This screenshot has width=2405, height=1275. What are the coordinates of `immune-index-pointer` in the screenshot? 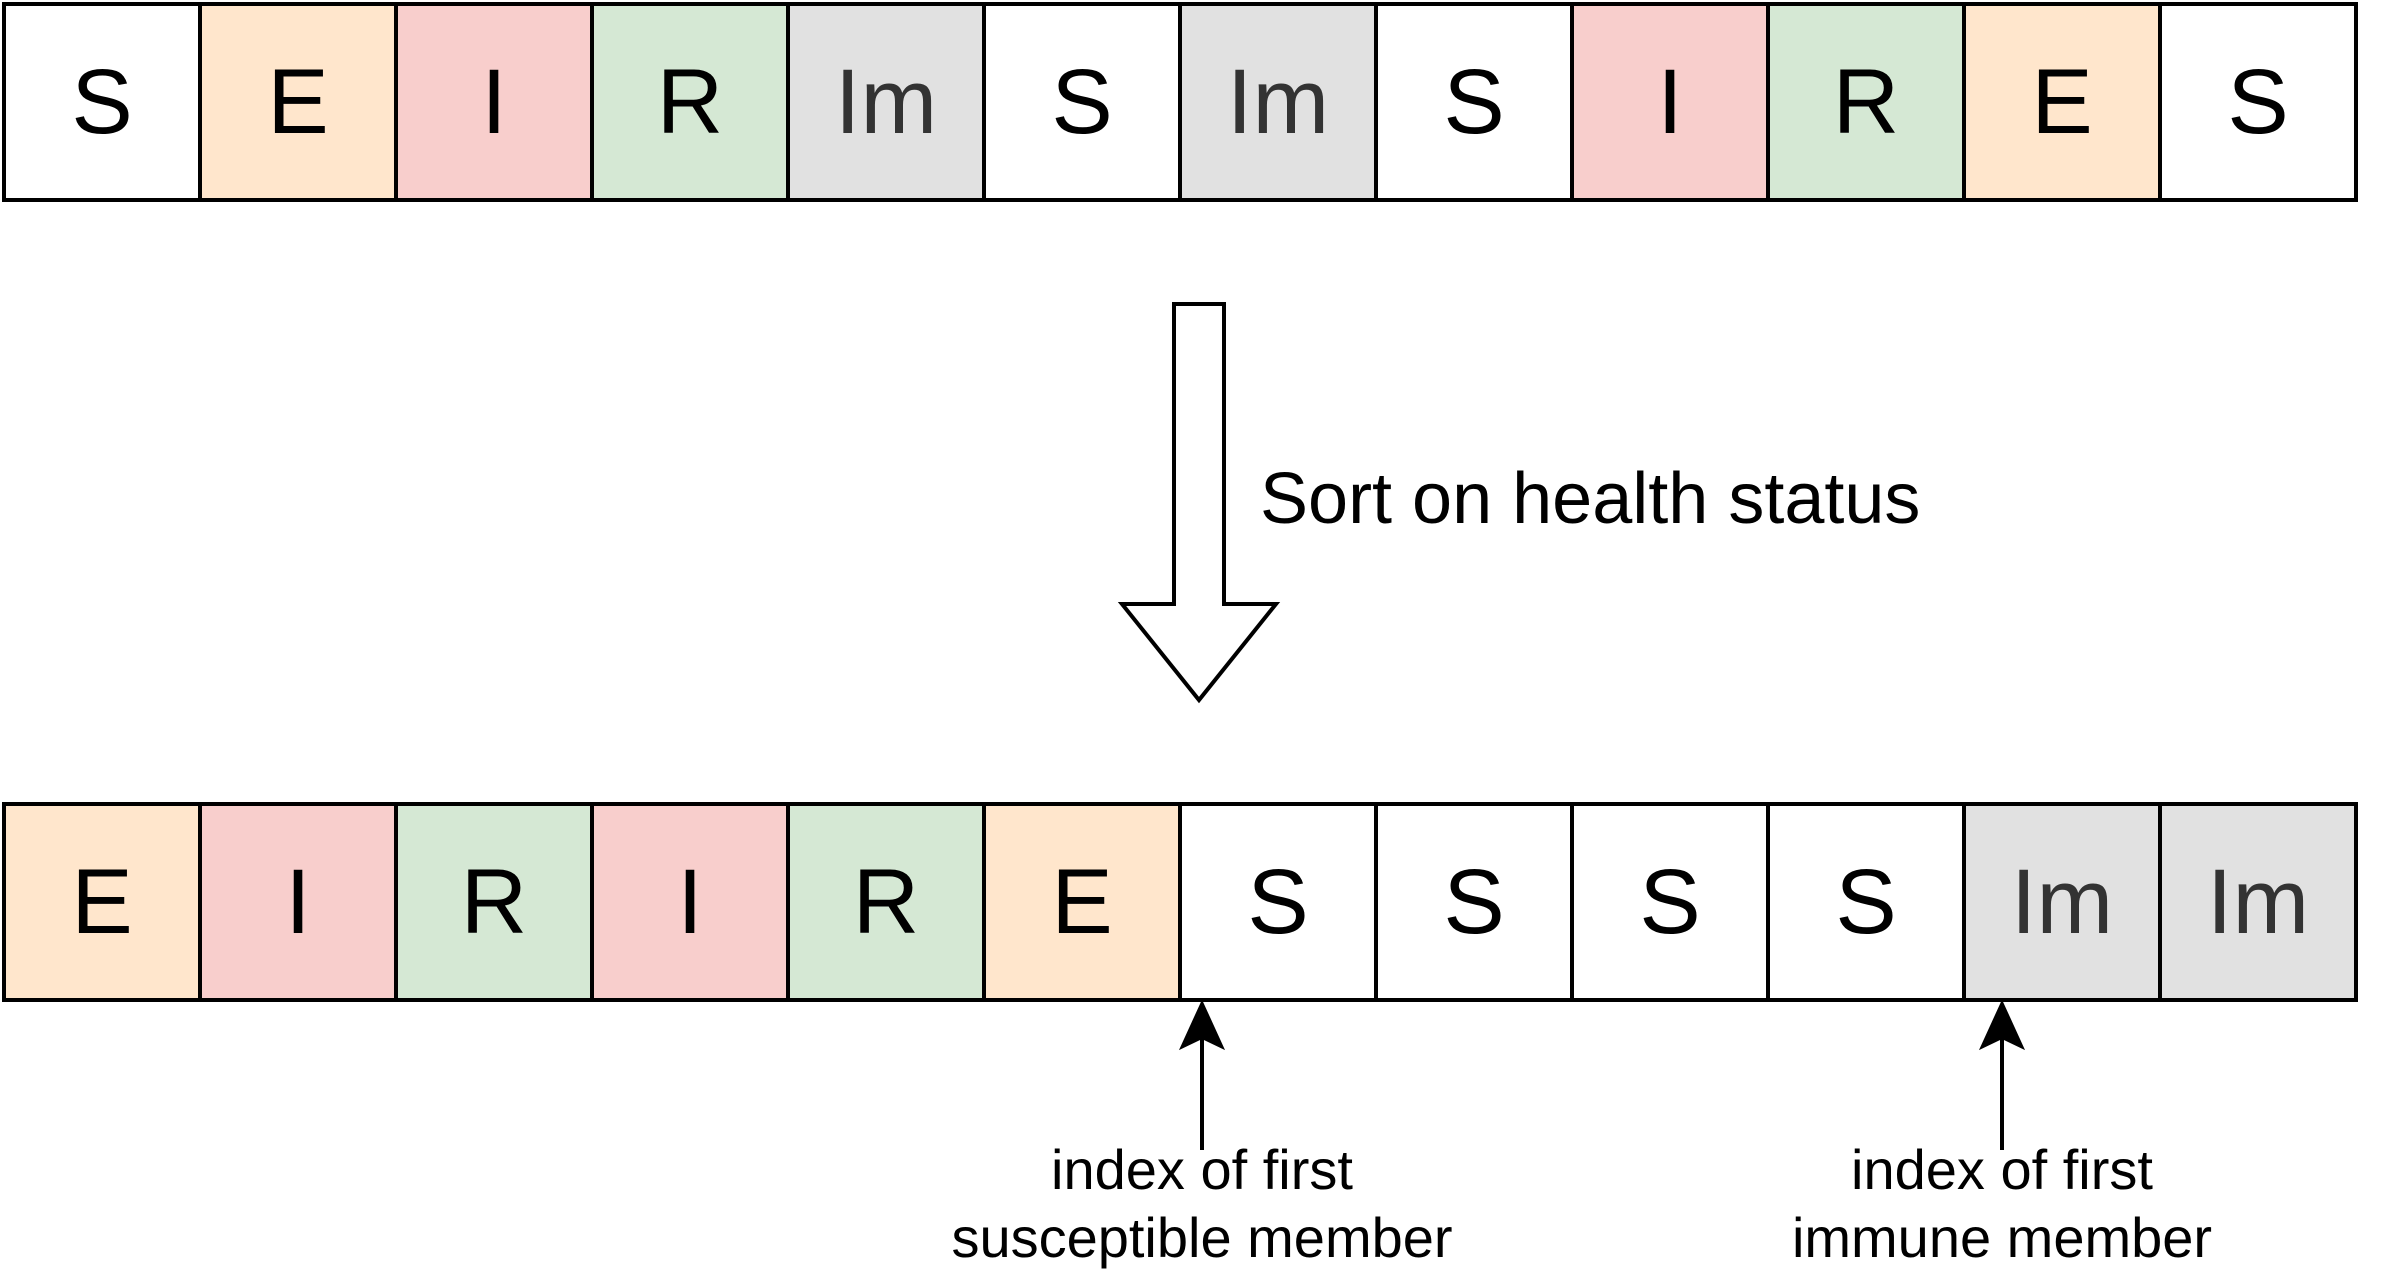 It's located at (2002, 1074).